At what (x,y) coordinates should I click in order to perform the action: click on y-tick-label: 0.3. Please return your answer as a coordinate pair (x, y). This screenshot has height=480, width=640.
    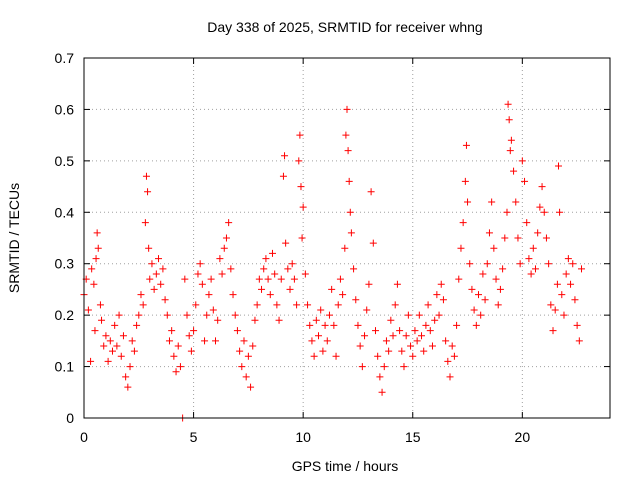
    Looking at the image, I should click on (65, 264).